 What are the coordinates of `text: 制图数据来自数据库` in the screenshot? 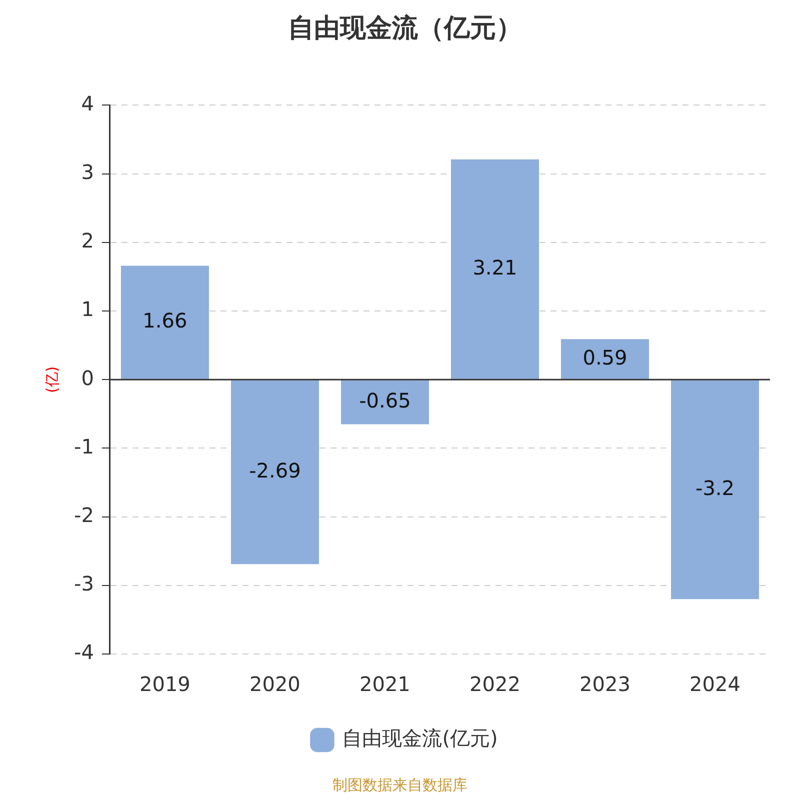 It's located at (400, 785).